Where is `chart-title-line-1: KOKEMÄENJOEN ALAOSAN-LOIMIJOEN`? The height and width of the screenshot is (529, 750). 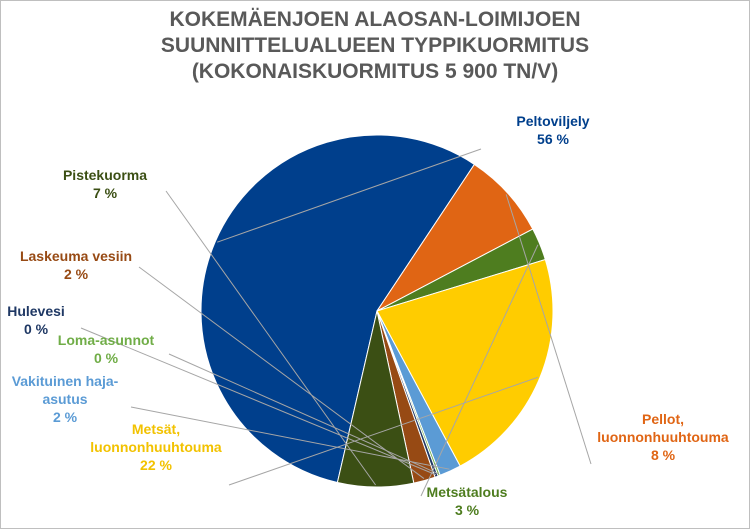
chart-title-line-1: KOKEMÄENJOEN ALAOSAN-LOIMIJOEN is located at coordinates (375, 19).